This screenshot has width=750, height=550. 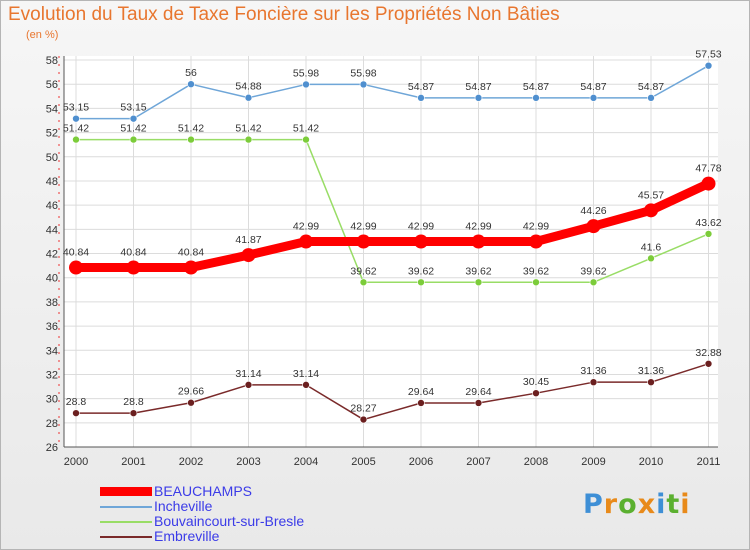 What do you see at coordinates (133, 402) in the screenshot?
I see `data-label: 28.8` at bounding box center [133, 402].